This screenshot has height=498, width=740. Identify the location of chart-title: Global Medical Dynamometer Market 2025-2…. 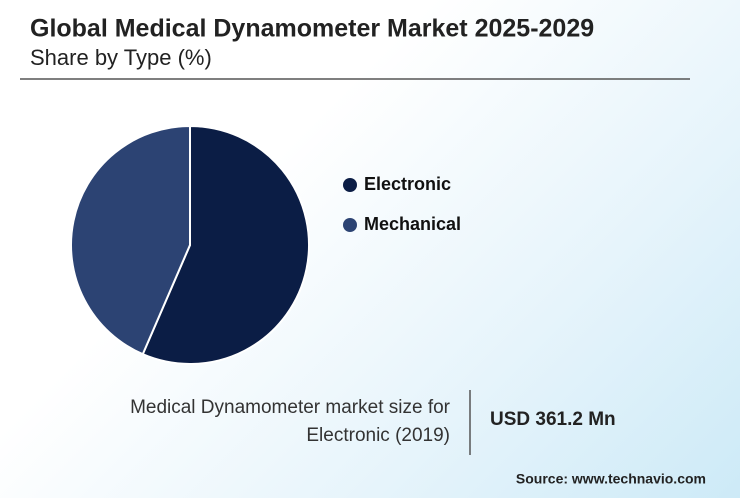
(312, 29).